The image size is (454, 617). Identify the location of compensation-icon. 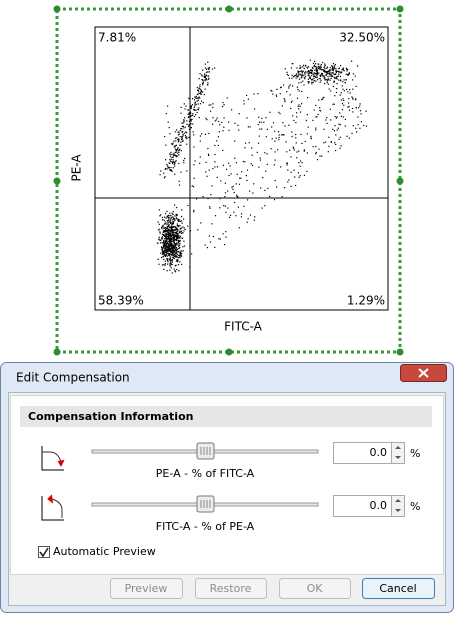
(53, 458).